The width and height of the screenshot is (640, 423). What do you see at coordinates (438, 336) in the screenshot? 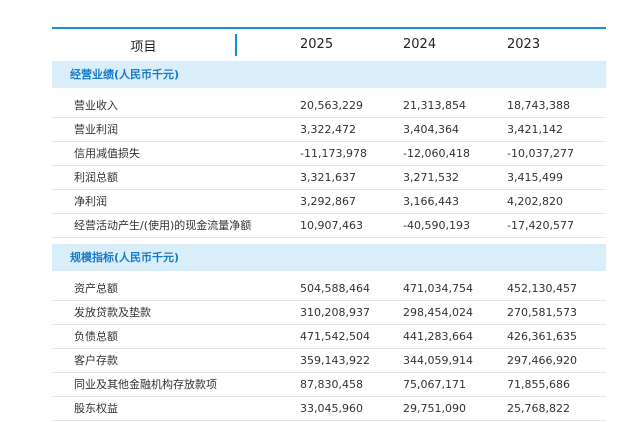
I see `cell-2024: 441,283,664` at bounding box center [438, 336].